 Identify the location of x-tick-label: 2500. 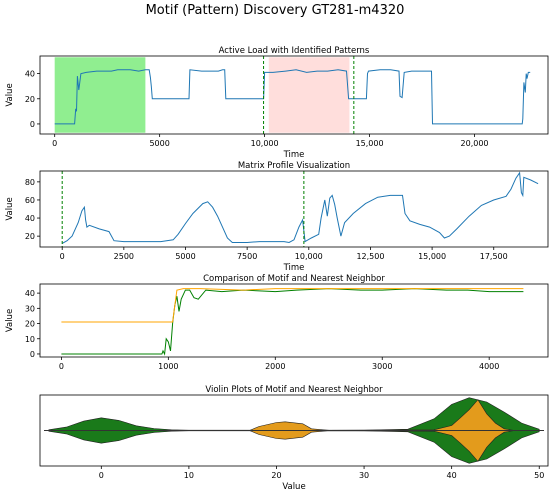
(124, 256).